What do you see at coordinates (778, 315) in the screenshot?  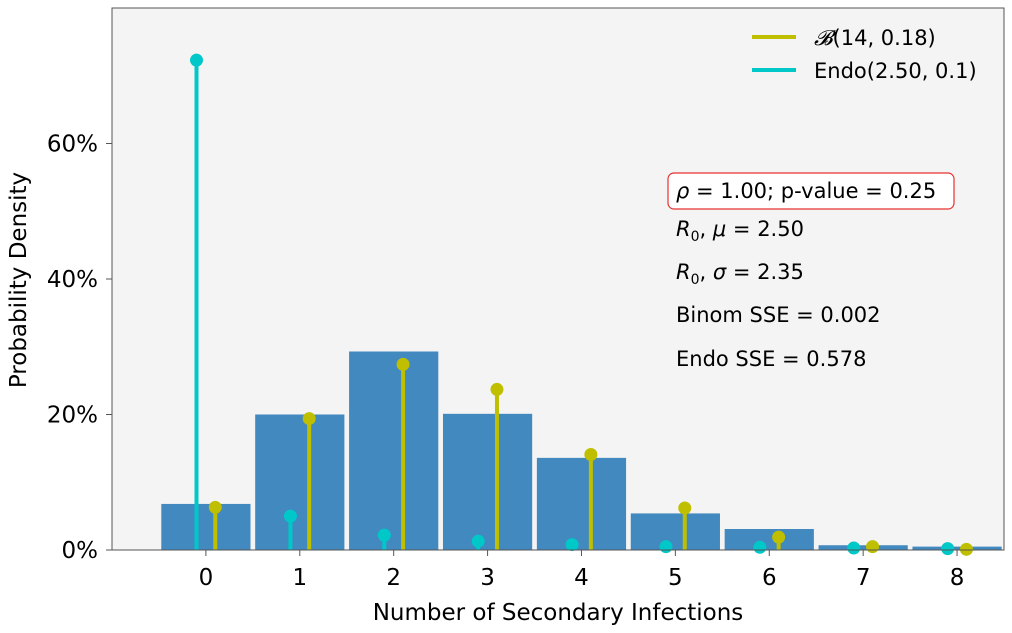 I see `binom-sse-annotation: Binom SSE = 0.002` at bounding box center [778, 315].